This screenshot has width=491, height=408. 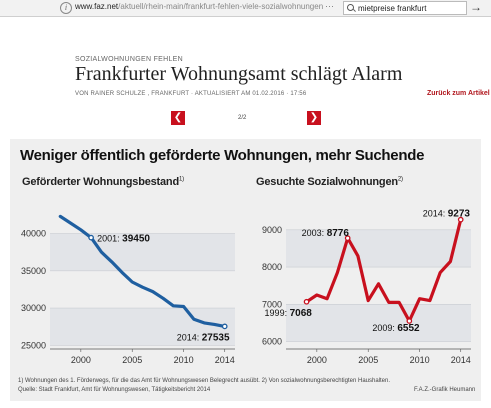 What do you see at coordinates (33, 271) in the screenshot?
I see `y-tick-label: 35000` at bounding box center [33, 271].